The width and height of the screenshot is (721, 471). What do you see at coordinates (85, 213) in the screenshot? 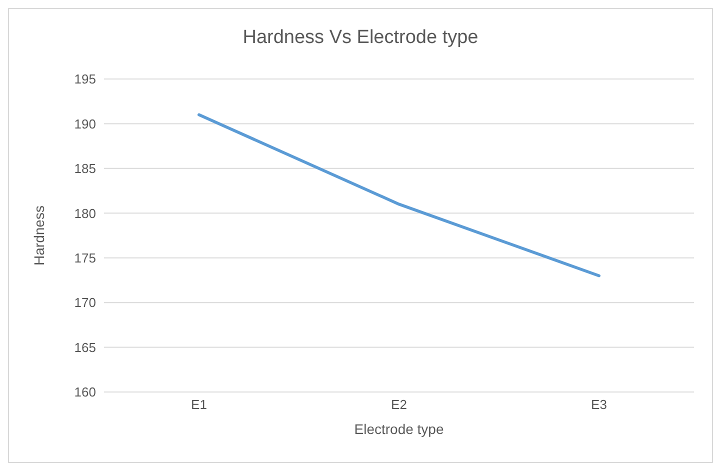
I see `y-tick-label: 180` at bounding box center [85, 213].